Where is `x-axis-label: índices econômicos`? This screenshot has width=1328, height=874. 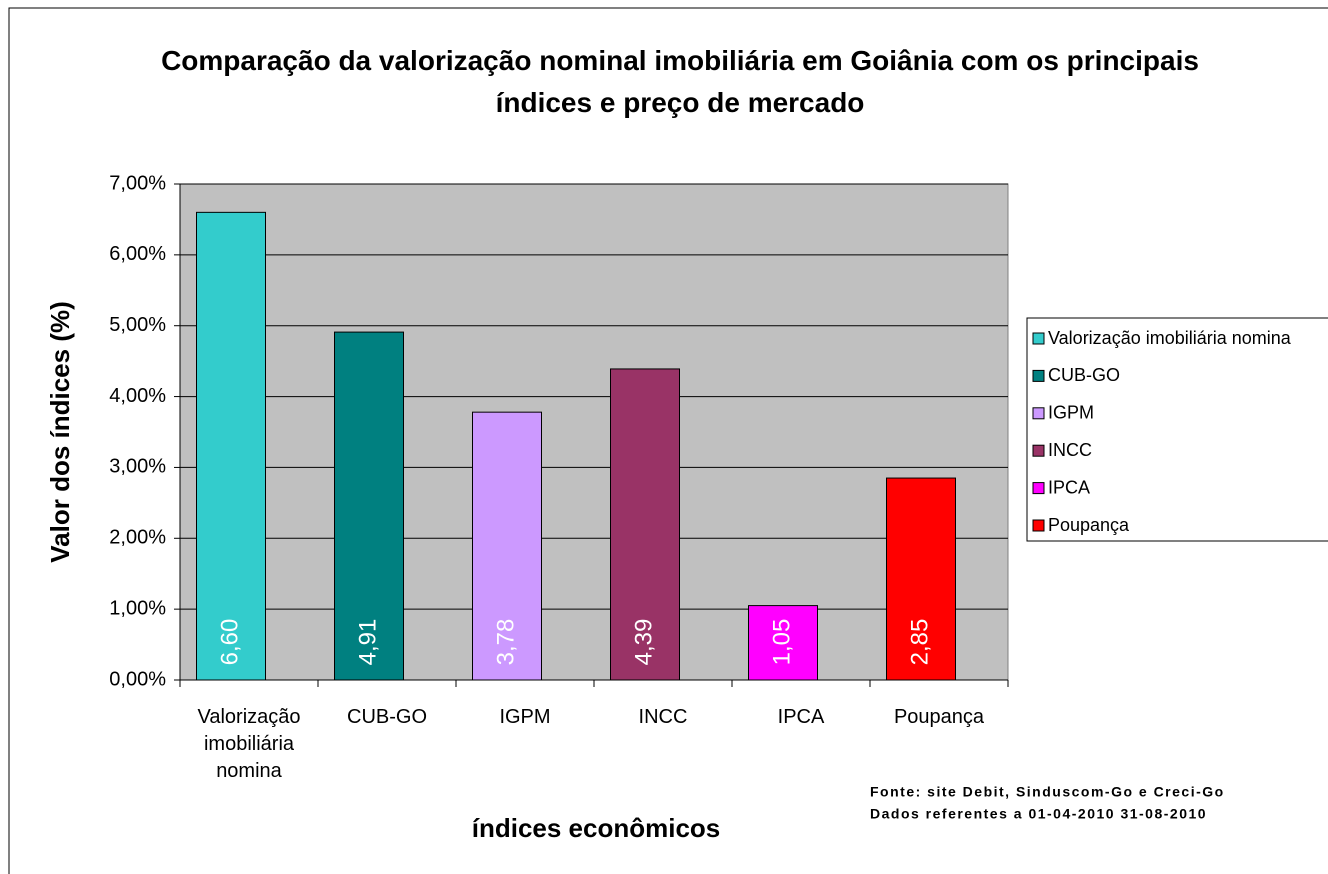 x-axis-label: índices econômicos is located at coordinates (596, 828).